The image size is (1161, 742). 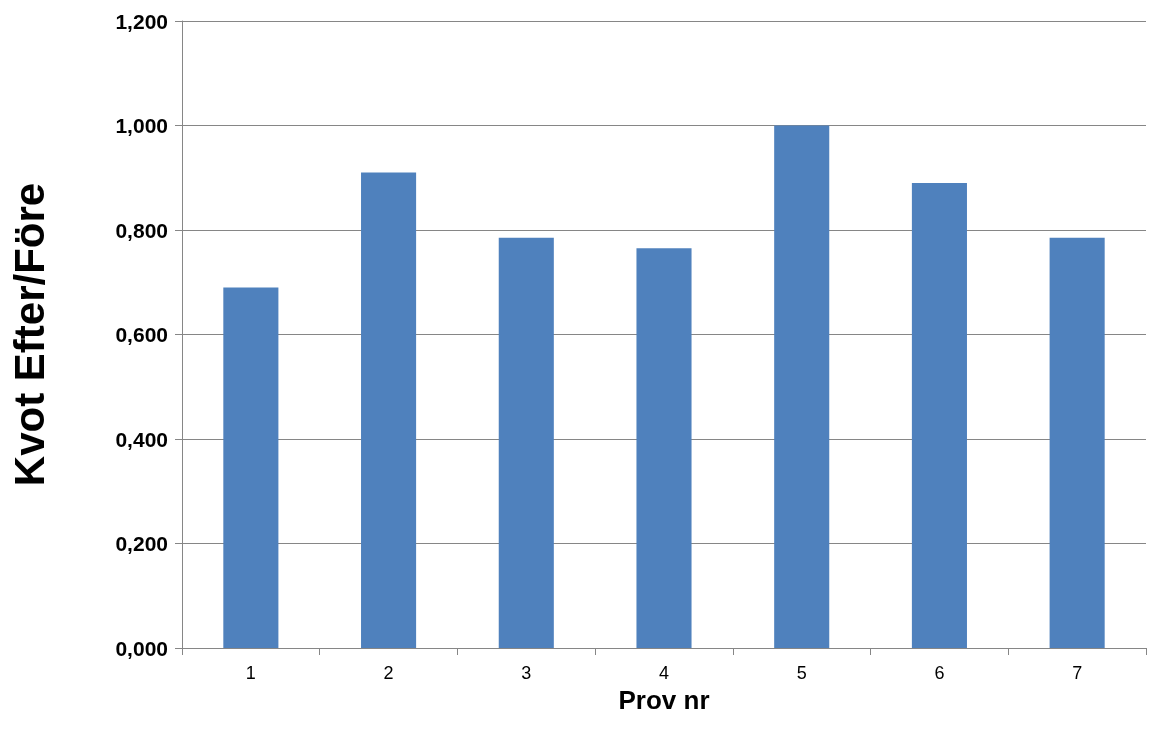 I want to click on y-axis-title: Kvot Efter/Före, so click(x=29, y=334).